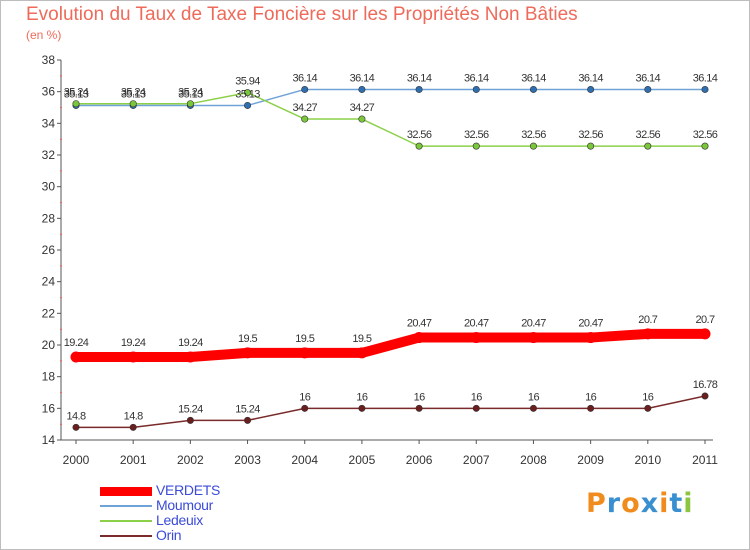 The image size is (750, 550). I want to click on logo-letter: o, so click(631, 503).